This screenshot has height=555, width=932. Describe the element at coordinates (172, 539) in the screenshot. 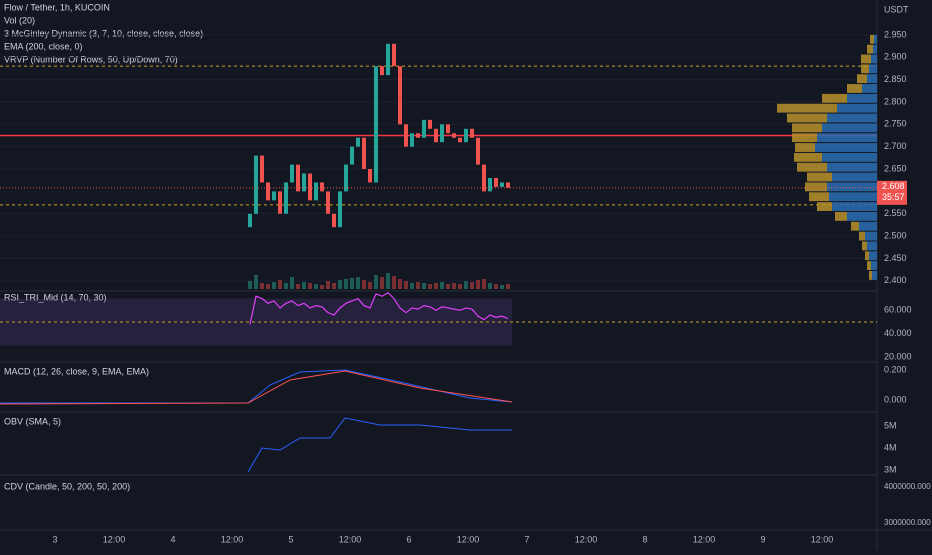

I see `x-tick-label: 4` at that location.